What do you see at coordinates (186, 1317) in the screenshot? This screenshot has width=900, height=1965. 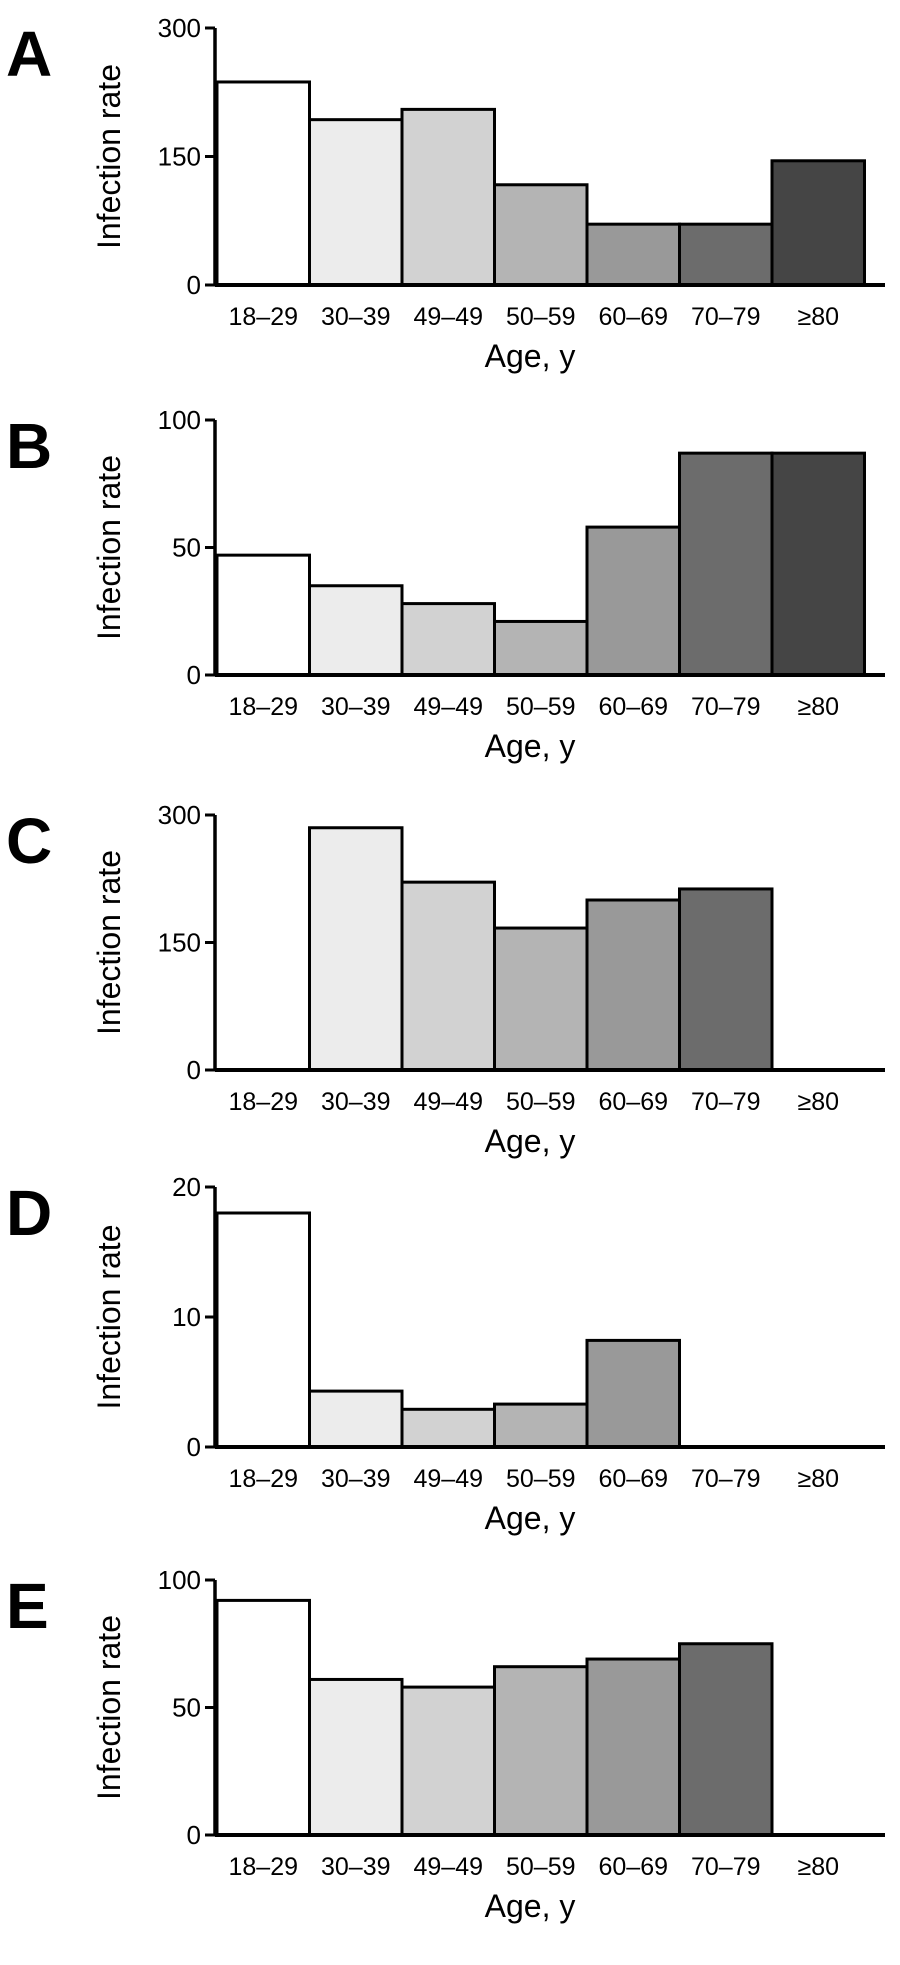 I see `y-tick-label: 10` at bounding box center [186, 1317].